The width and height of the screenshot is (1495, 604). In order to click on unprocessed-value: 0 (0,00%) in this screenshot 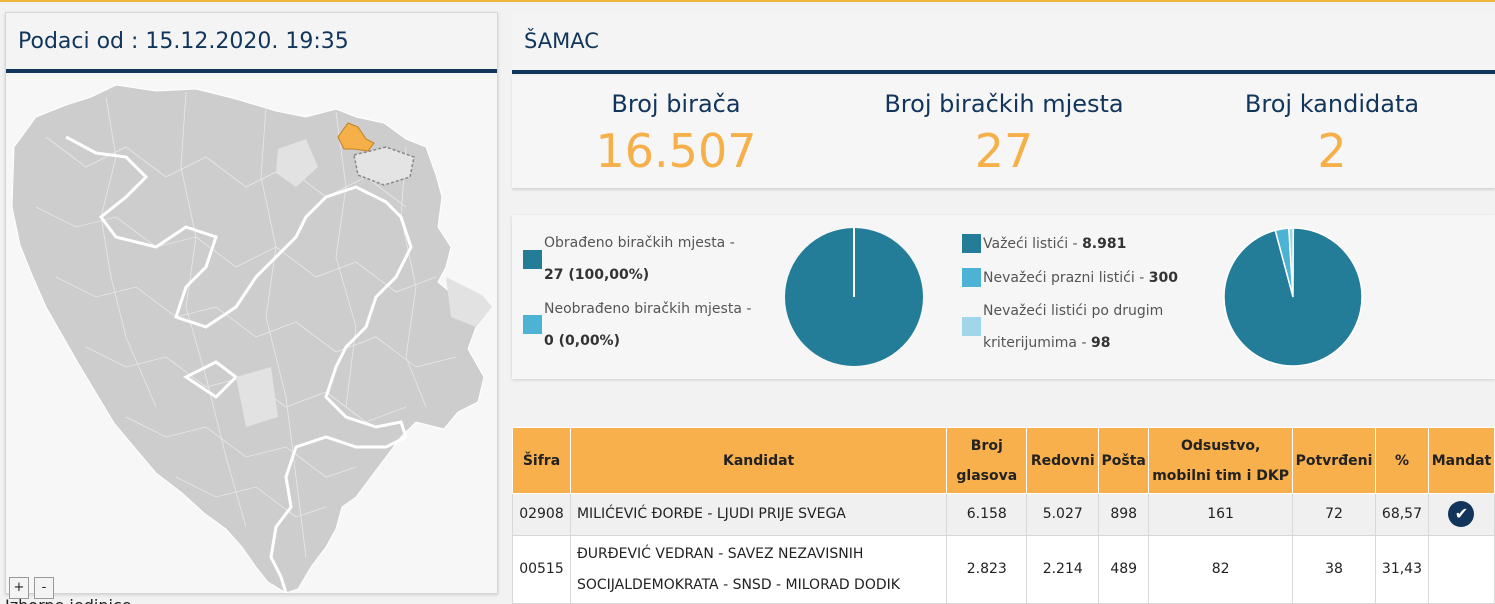, I will do `click(582, 341)`.